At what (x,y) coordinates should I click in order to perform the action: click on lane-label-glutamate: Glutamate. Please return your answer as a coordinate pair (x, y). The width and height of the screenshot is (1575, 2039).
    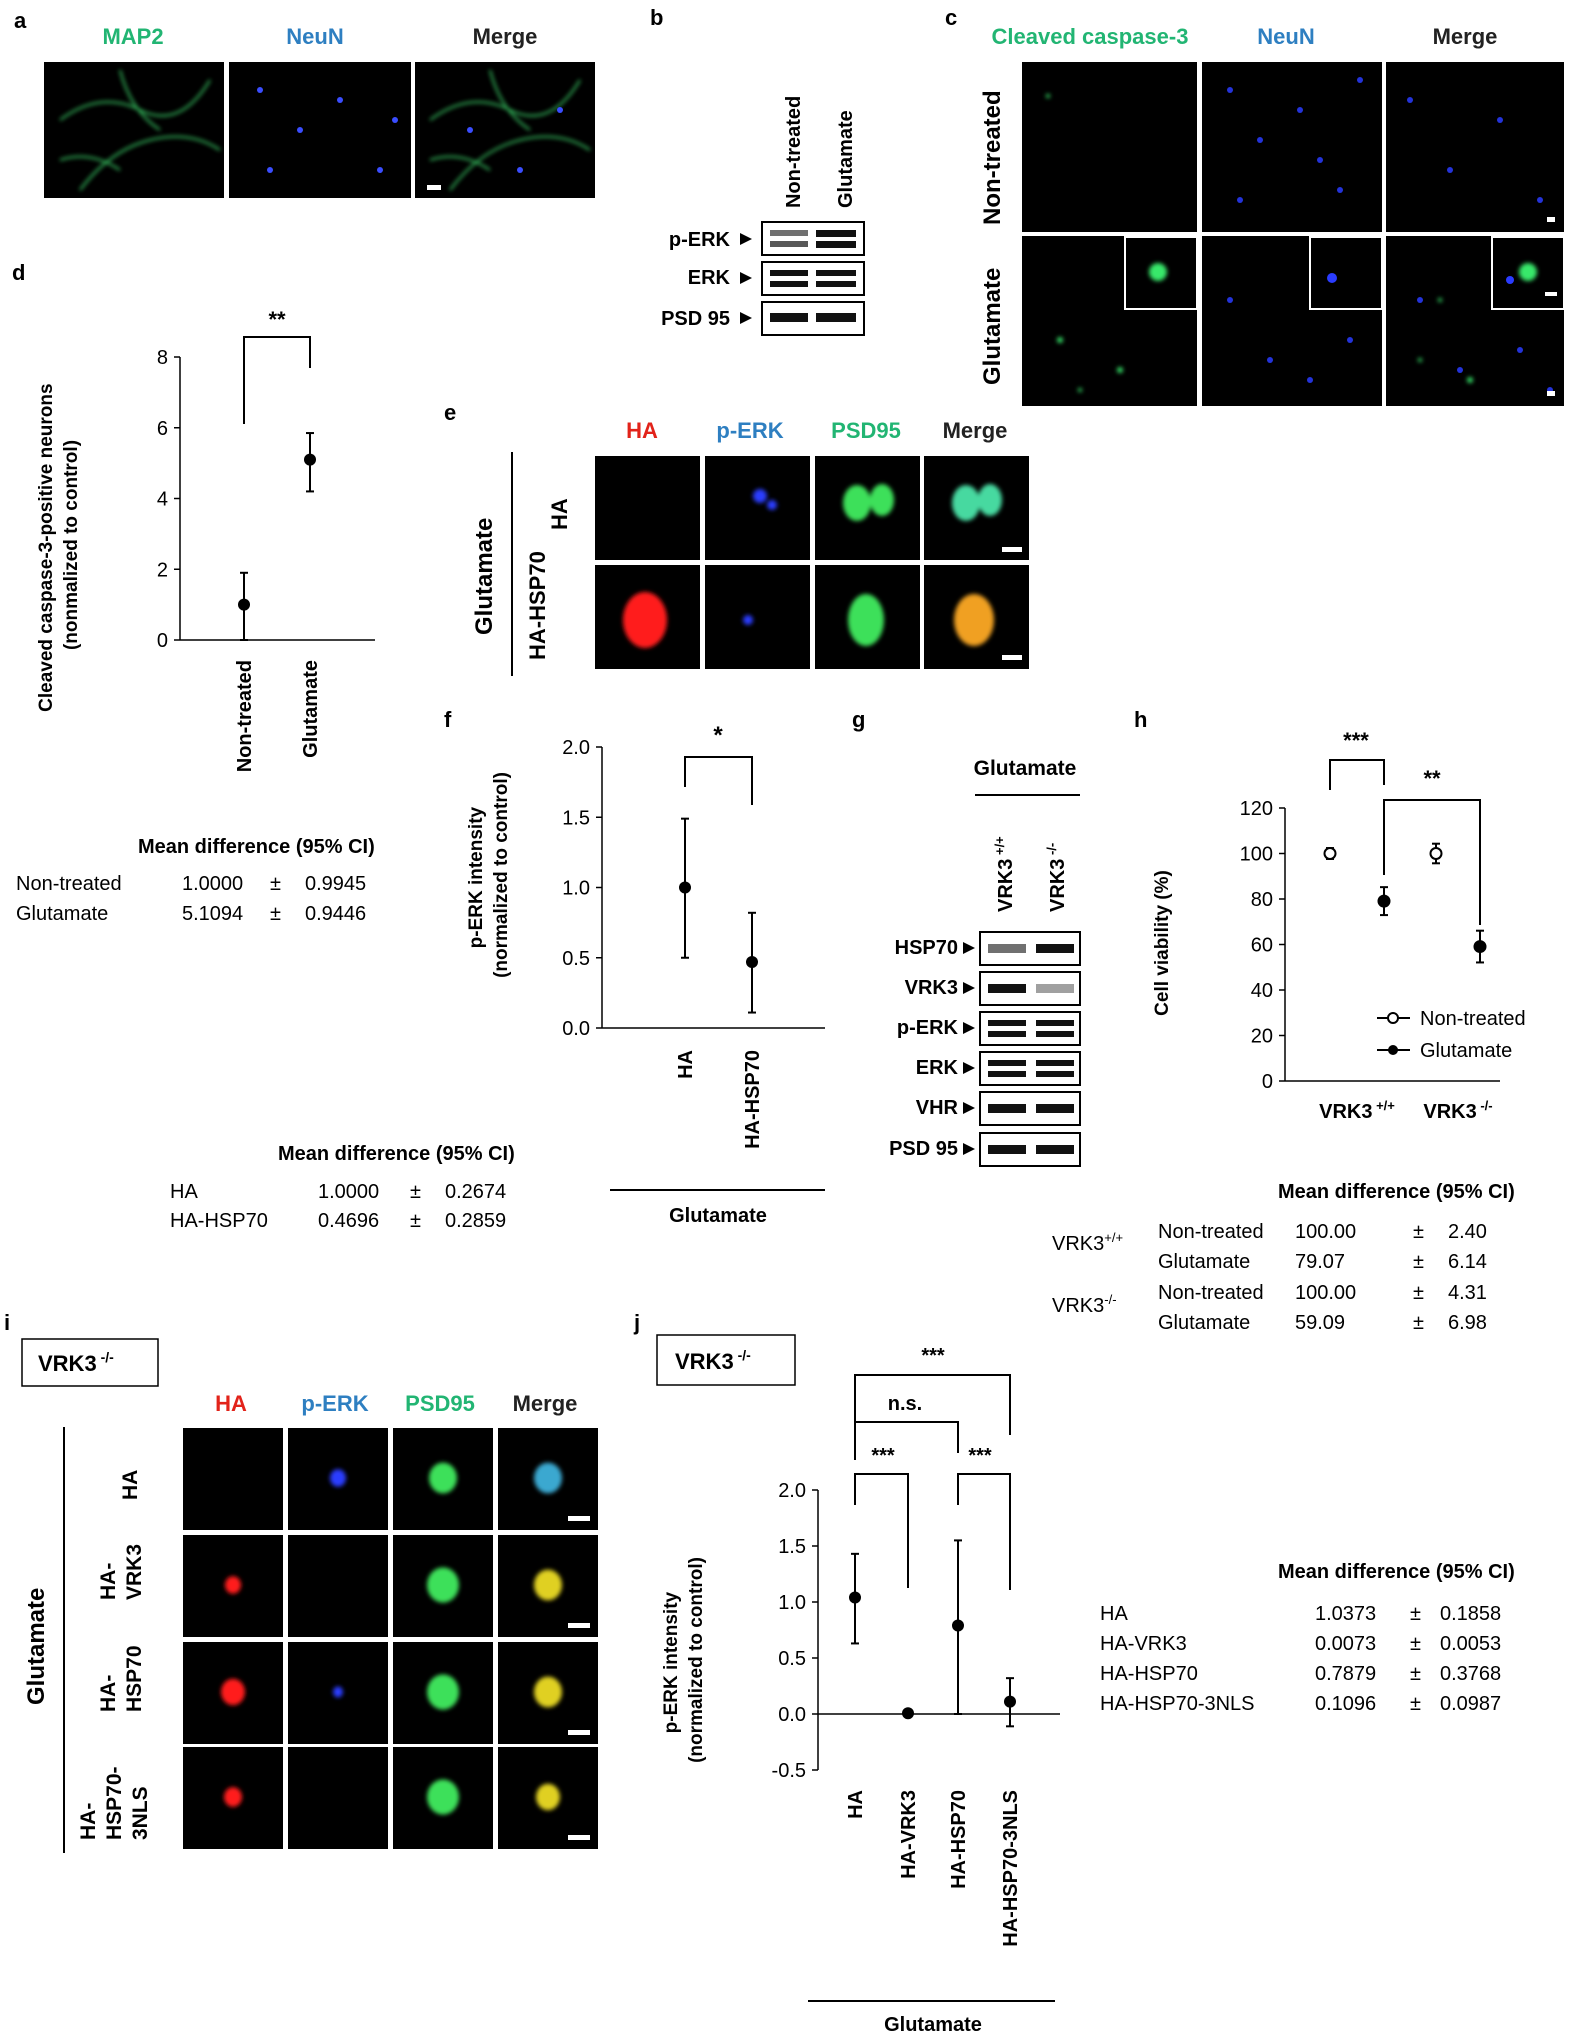
    Looking at the image, I should click on (846, 159).